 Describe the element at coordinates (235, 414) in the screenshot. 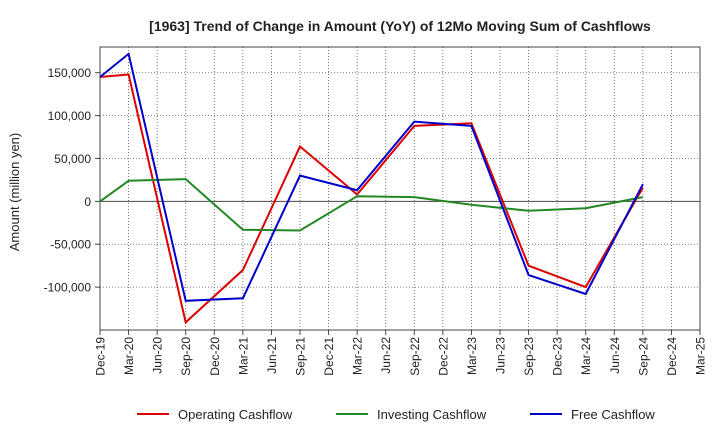

I see `operating-cashflow-legend-label: Operating Cashflow` at that location.